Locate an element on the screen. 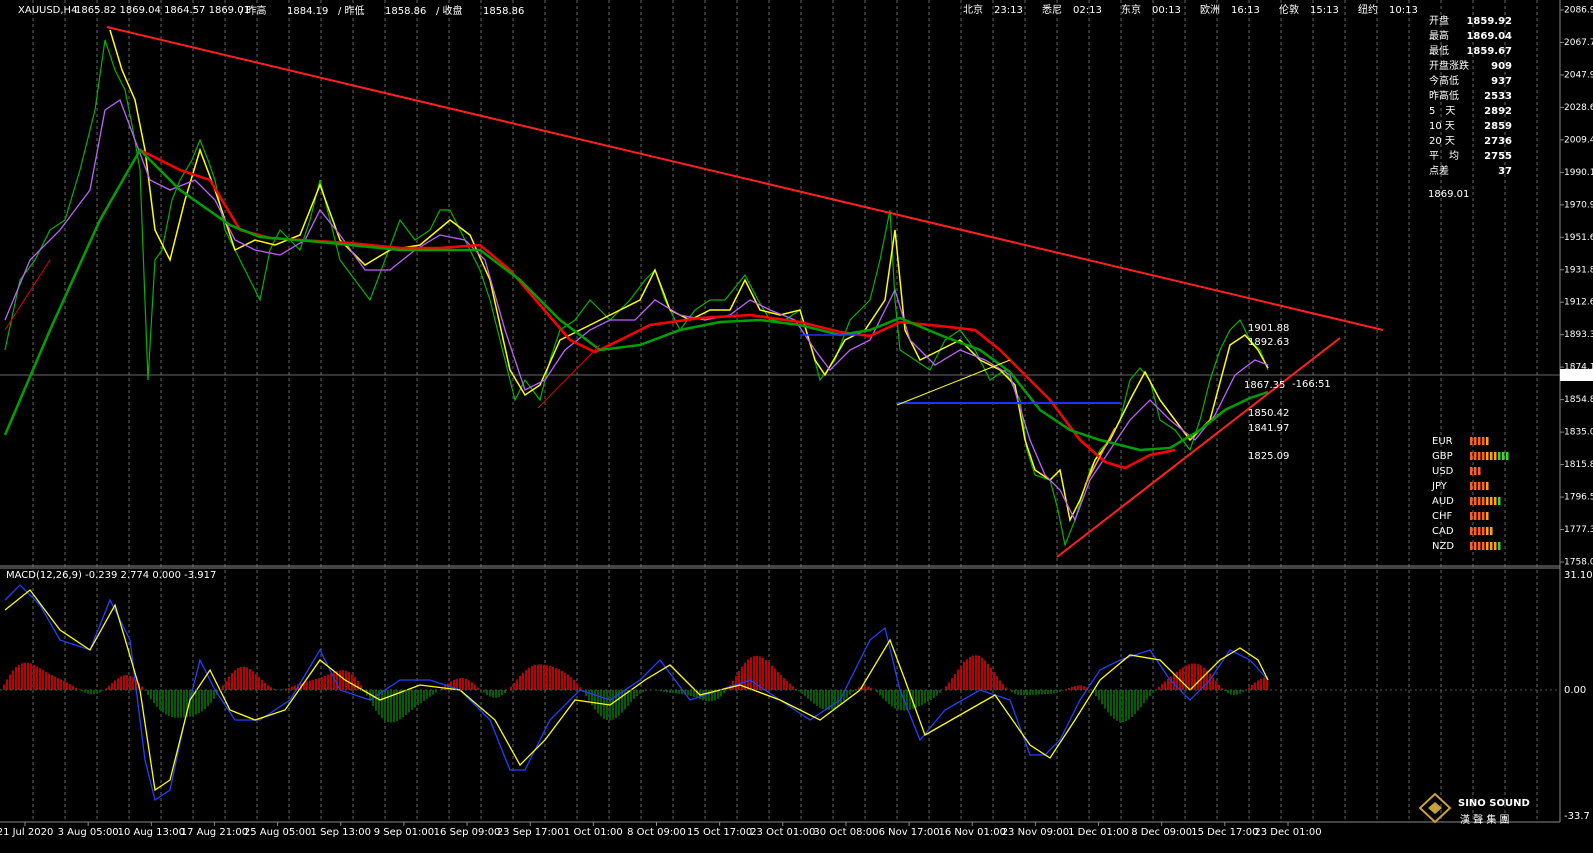 This screenshot has height=853, width=1593. macd-label: MACD(12,26,9) -0.239 2.774 0.000 -3.917 is located at coordinates (111, 575).